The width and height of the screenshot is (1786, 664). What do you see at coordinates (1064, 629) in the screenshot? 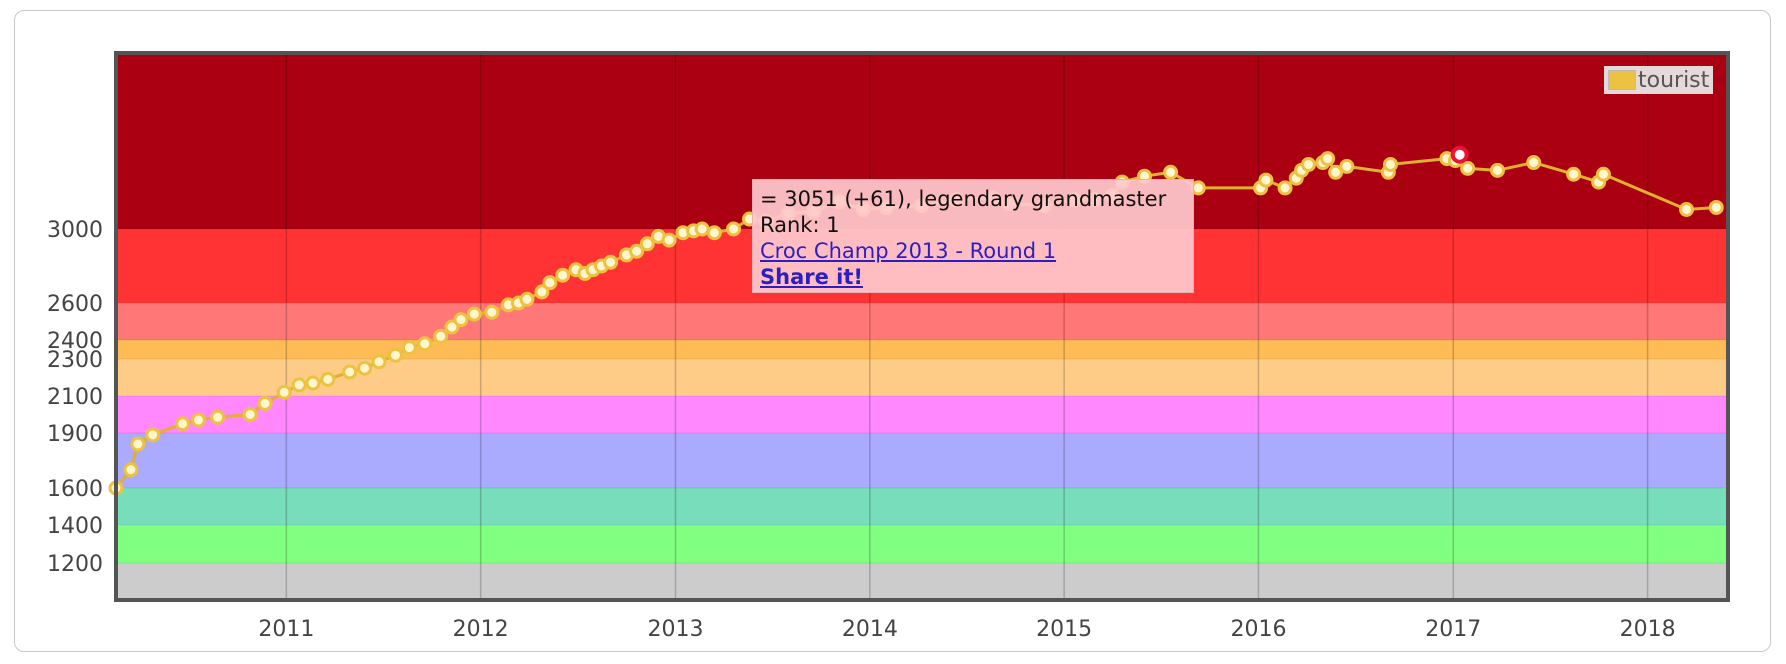
I see `x-tick-label: 2015` at bounding box center [1064, 629].